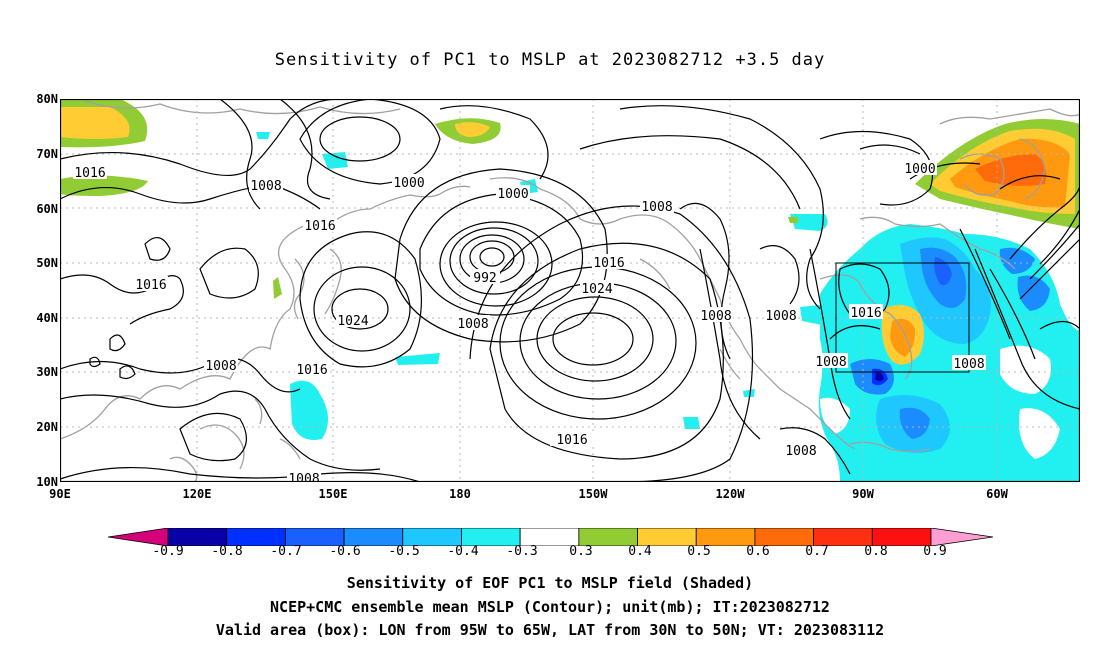  I want to click on colorbar-label: 0.9, so click(935, 551).